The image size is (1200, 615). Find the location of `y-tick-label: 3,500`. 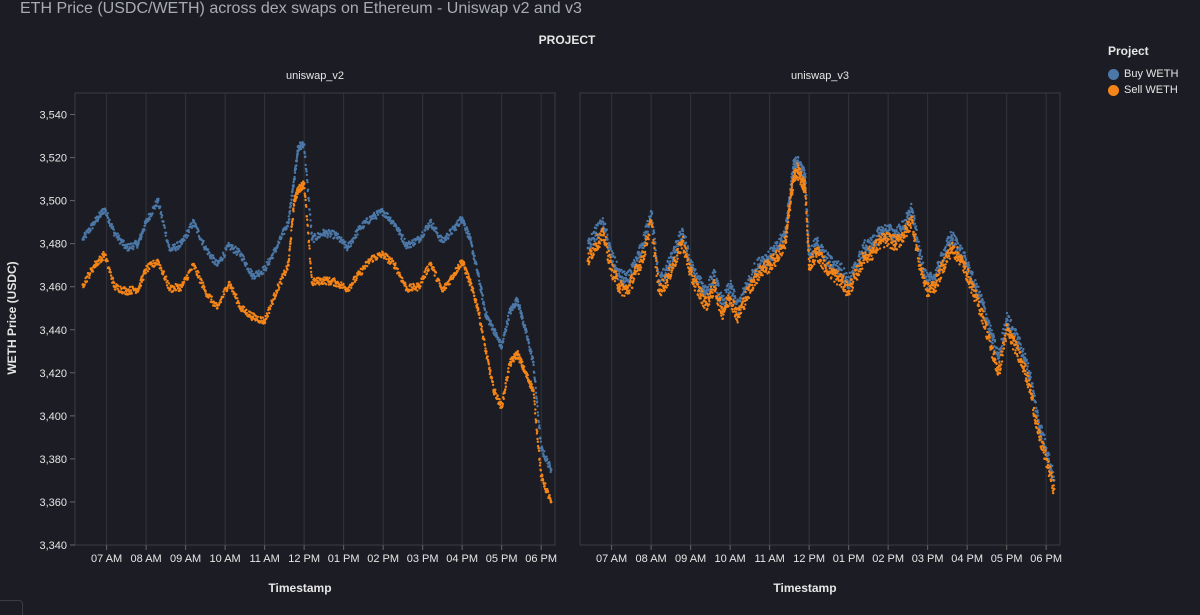

y-tick-label: 3,500 is located at coordinates (53, 202).